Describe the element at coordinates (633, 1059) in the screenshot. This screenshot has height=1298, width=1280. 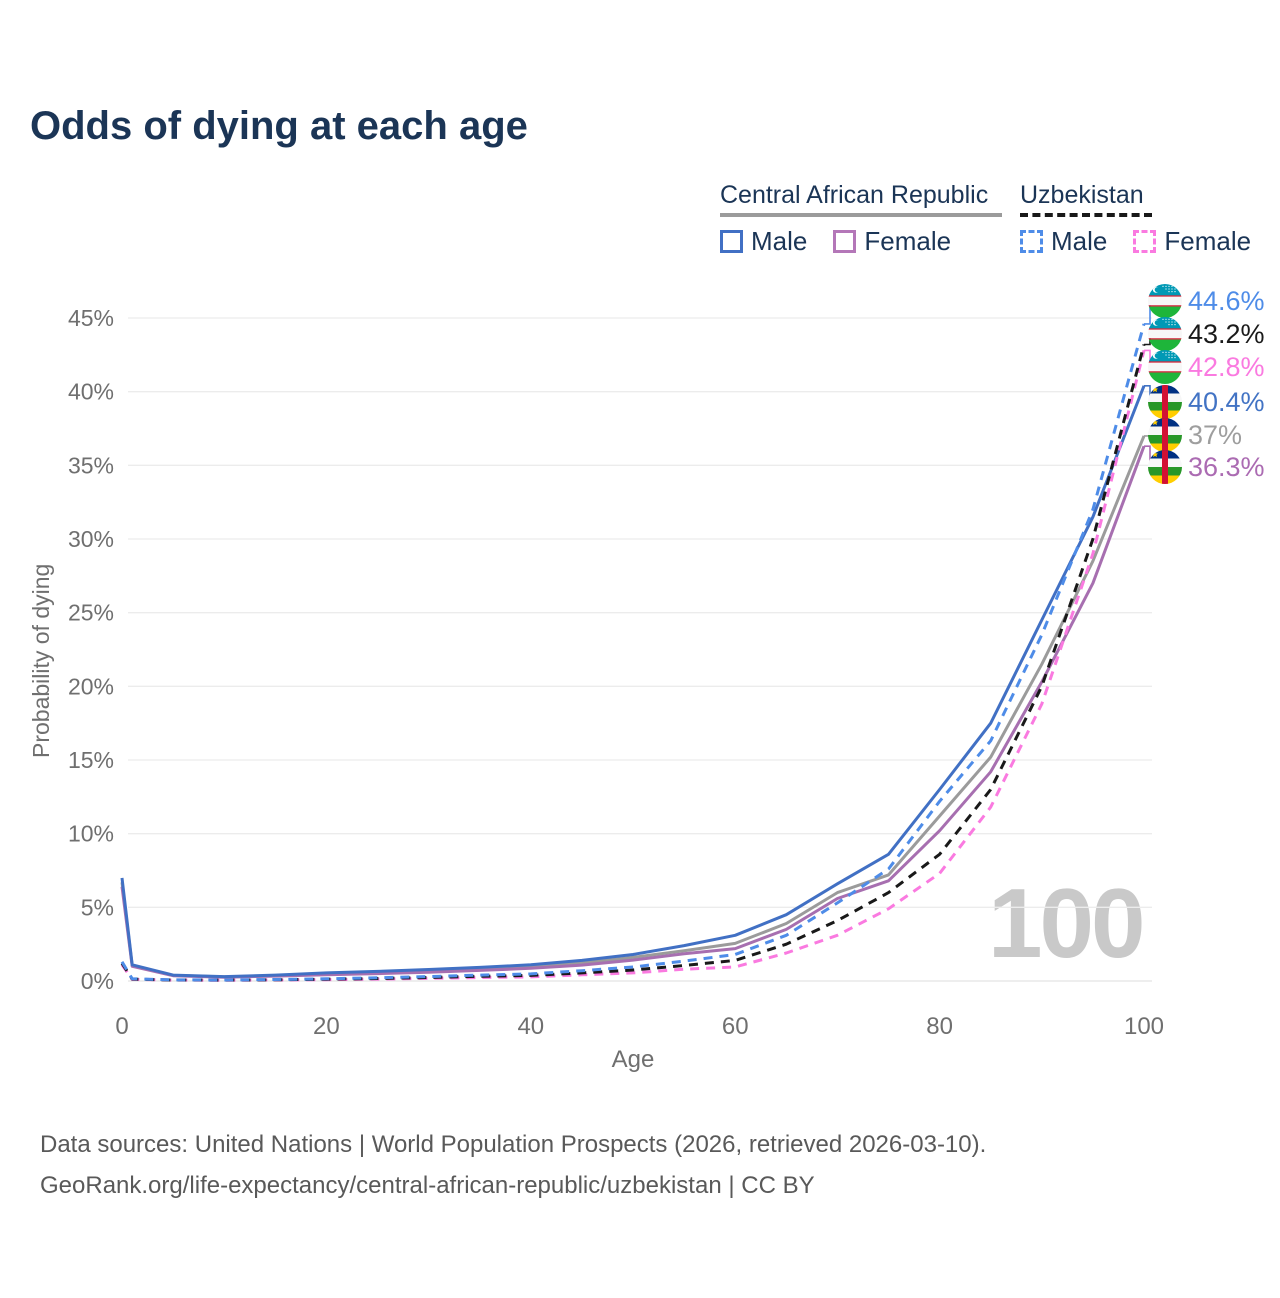
I see `x-axis-title: Age` at that location.